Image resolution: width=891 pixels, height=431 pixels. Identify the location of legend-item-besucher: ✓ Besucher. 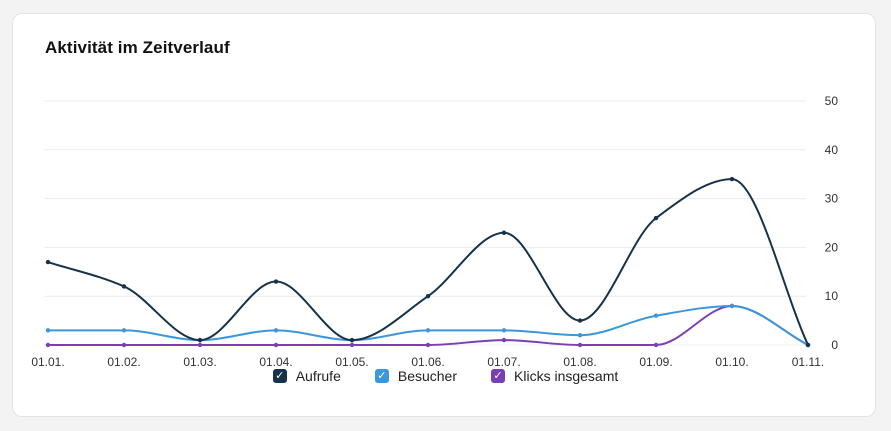
(416, 376).